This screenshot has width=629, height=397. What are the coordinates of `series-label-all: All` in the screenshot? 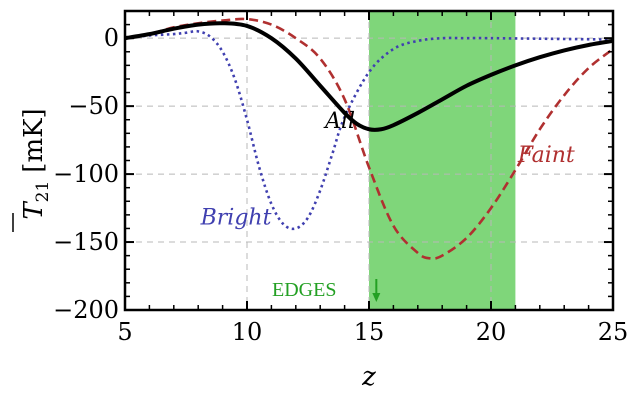 It's located at (339, 121).